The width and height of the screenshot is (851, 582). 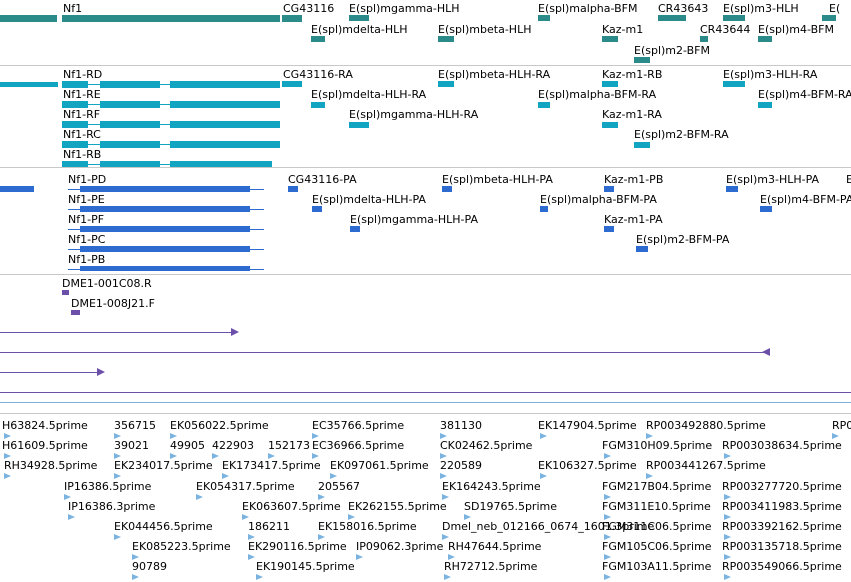 I want to click on est-label: EK054317.5prime, so click(x=245, y=486).